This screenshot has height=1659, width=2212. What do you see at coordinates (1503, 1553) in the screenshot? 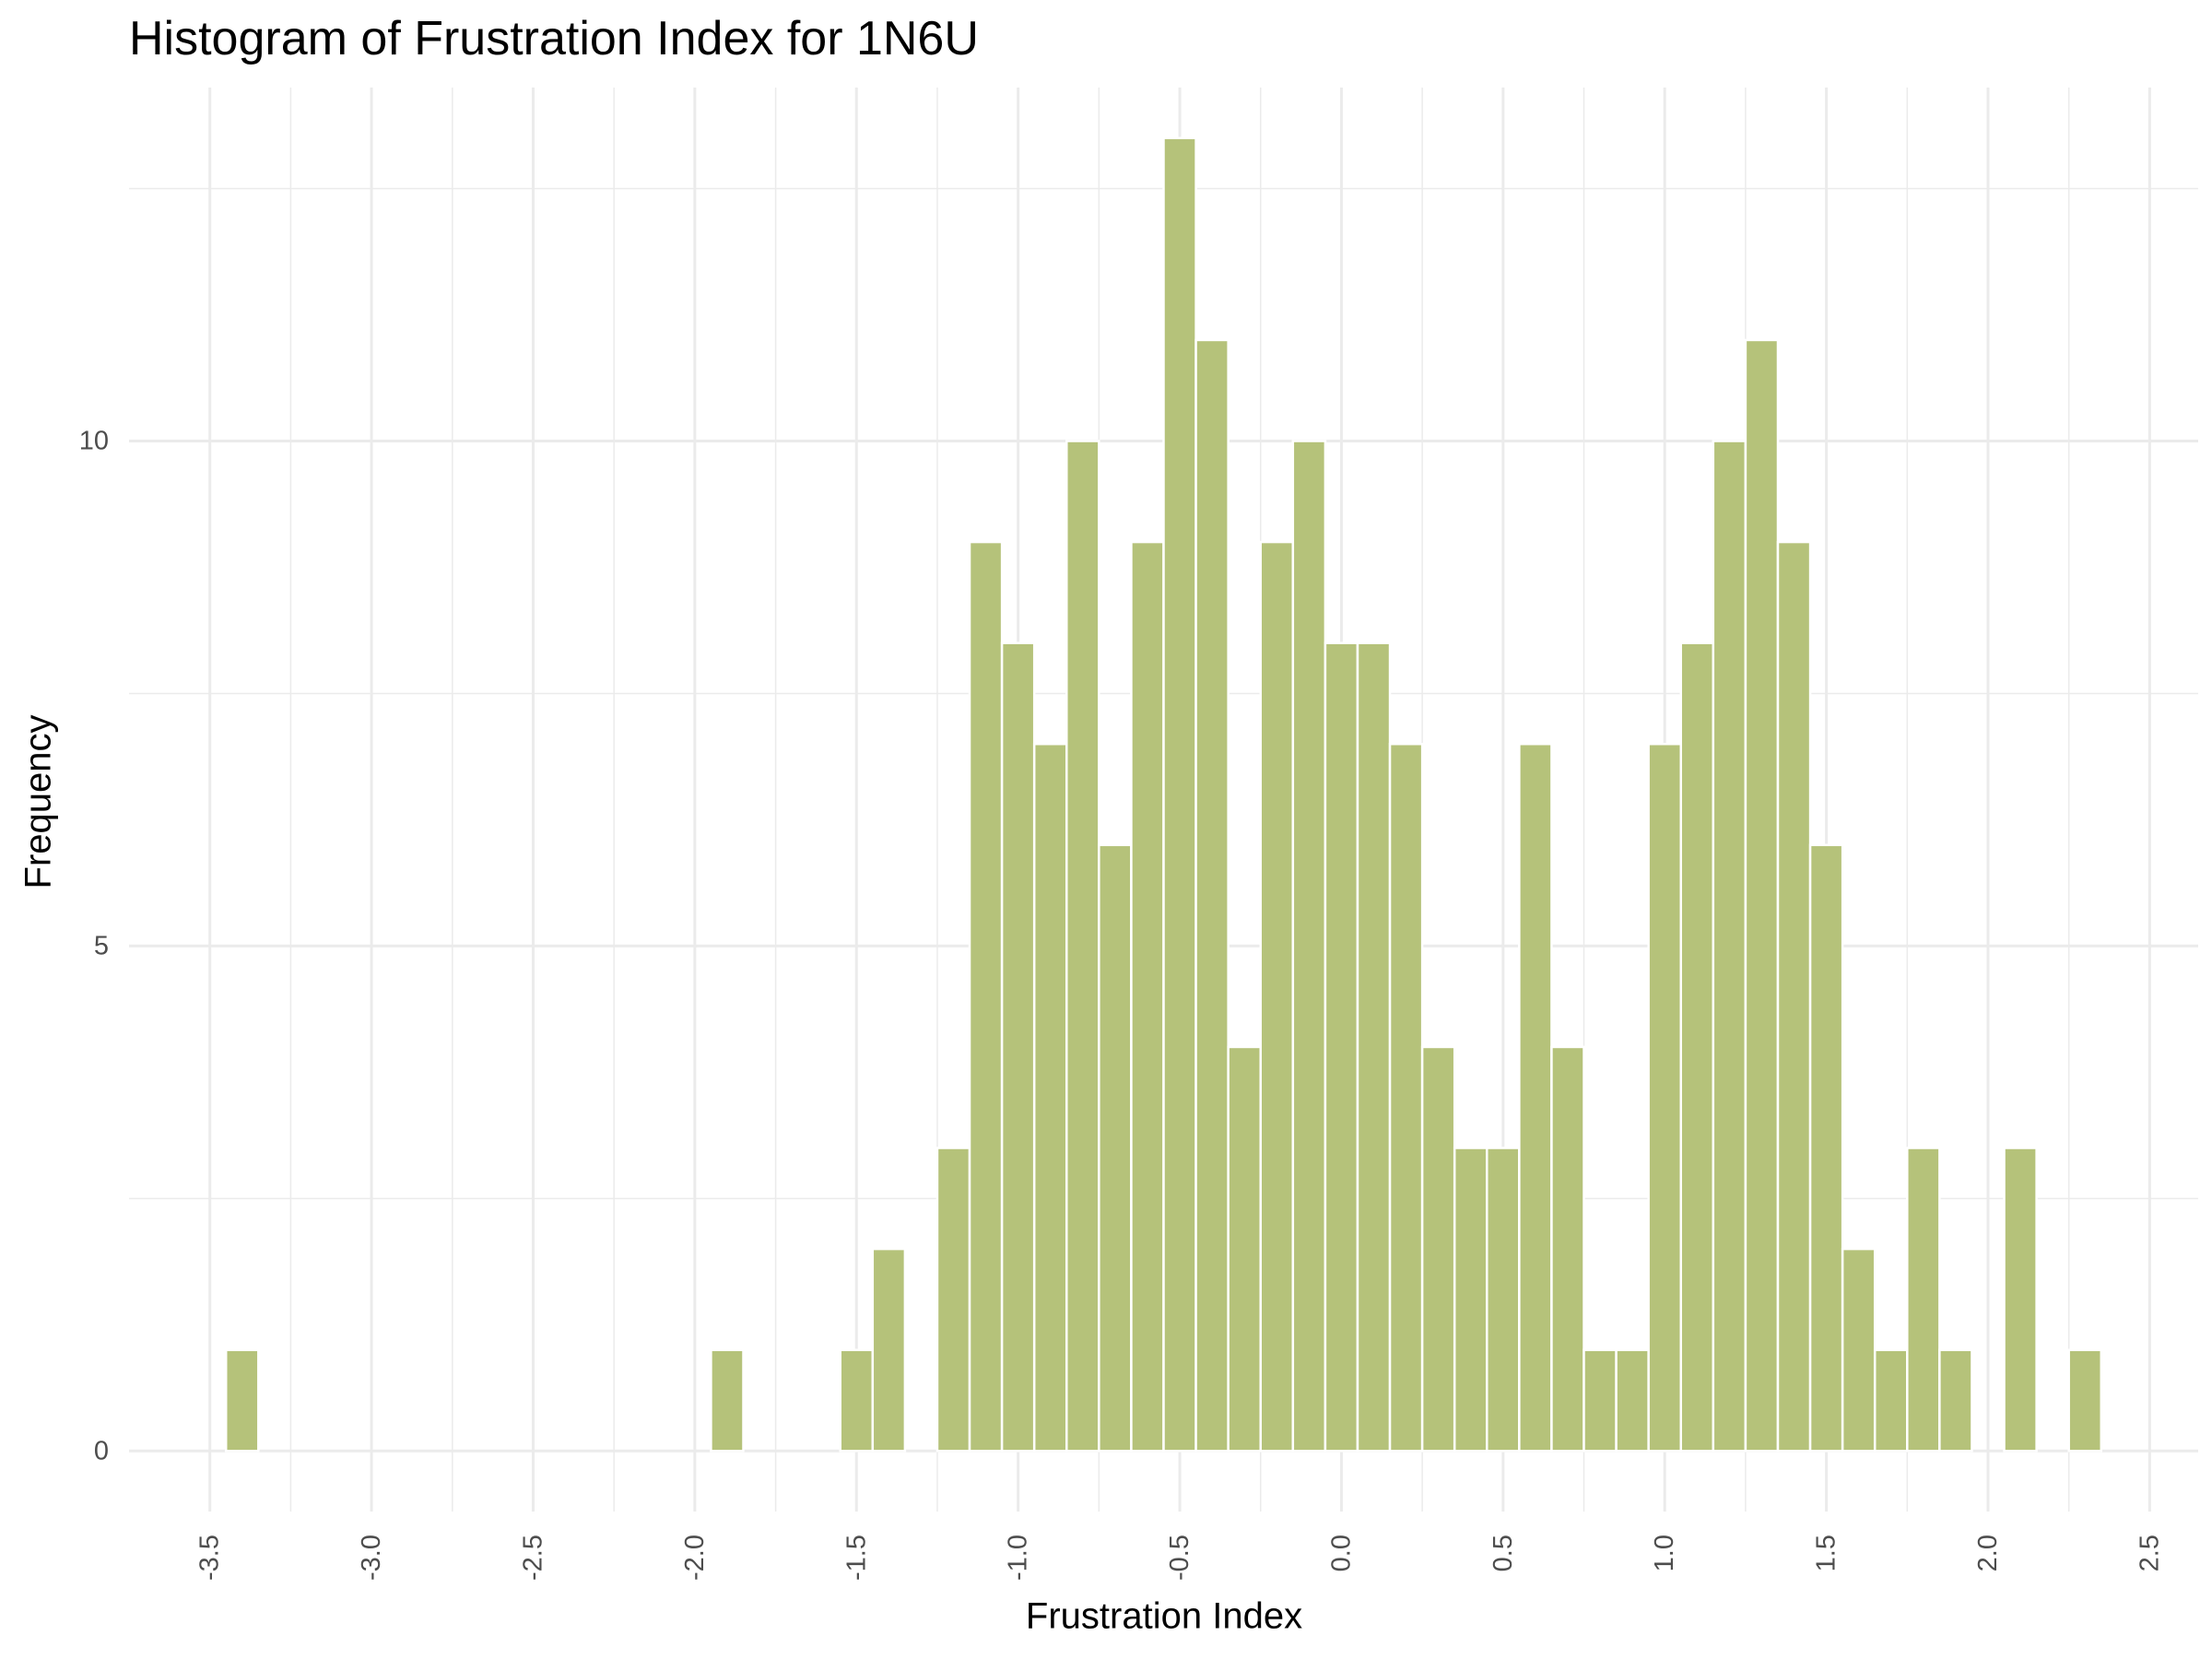
I see `x-tick-label: 0.5` at bounding box center [1503, 1553].